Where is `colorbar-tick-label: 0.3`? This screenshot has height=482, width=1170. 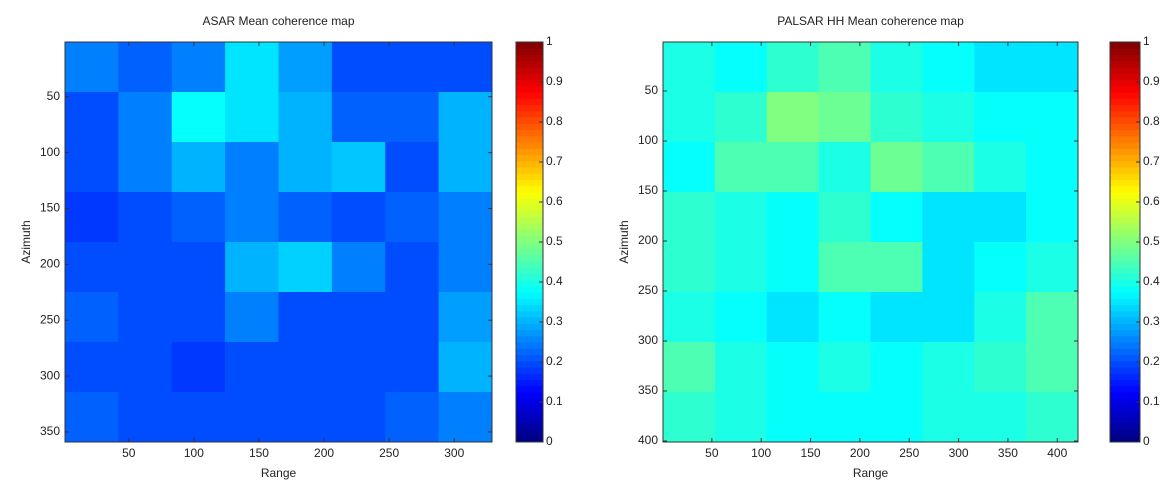
colorbar-tick-label: 0.3 is located at coordinates (554, 321).